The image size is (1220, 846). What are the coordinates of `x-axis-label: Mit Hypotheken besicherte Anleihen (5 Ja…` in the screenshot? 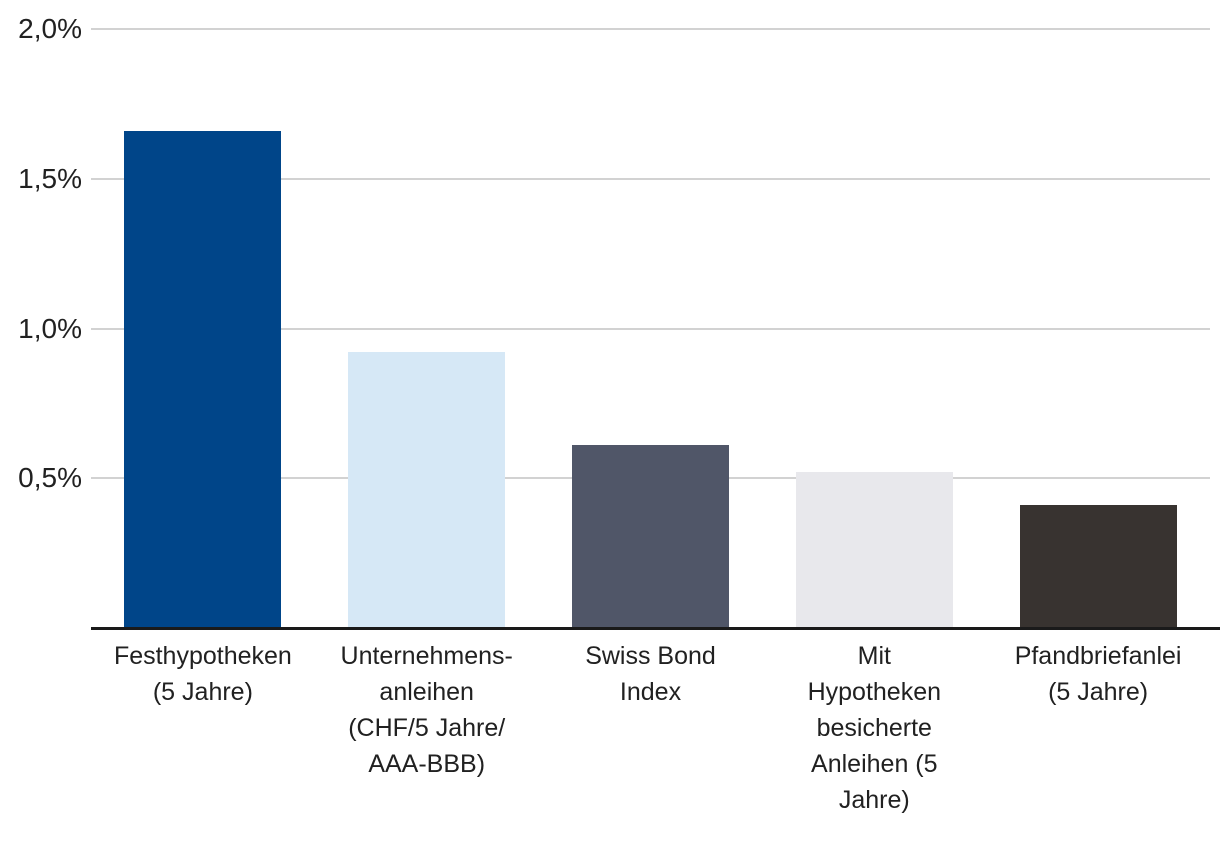 It's located at (874, 728).